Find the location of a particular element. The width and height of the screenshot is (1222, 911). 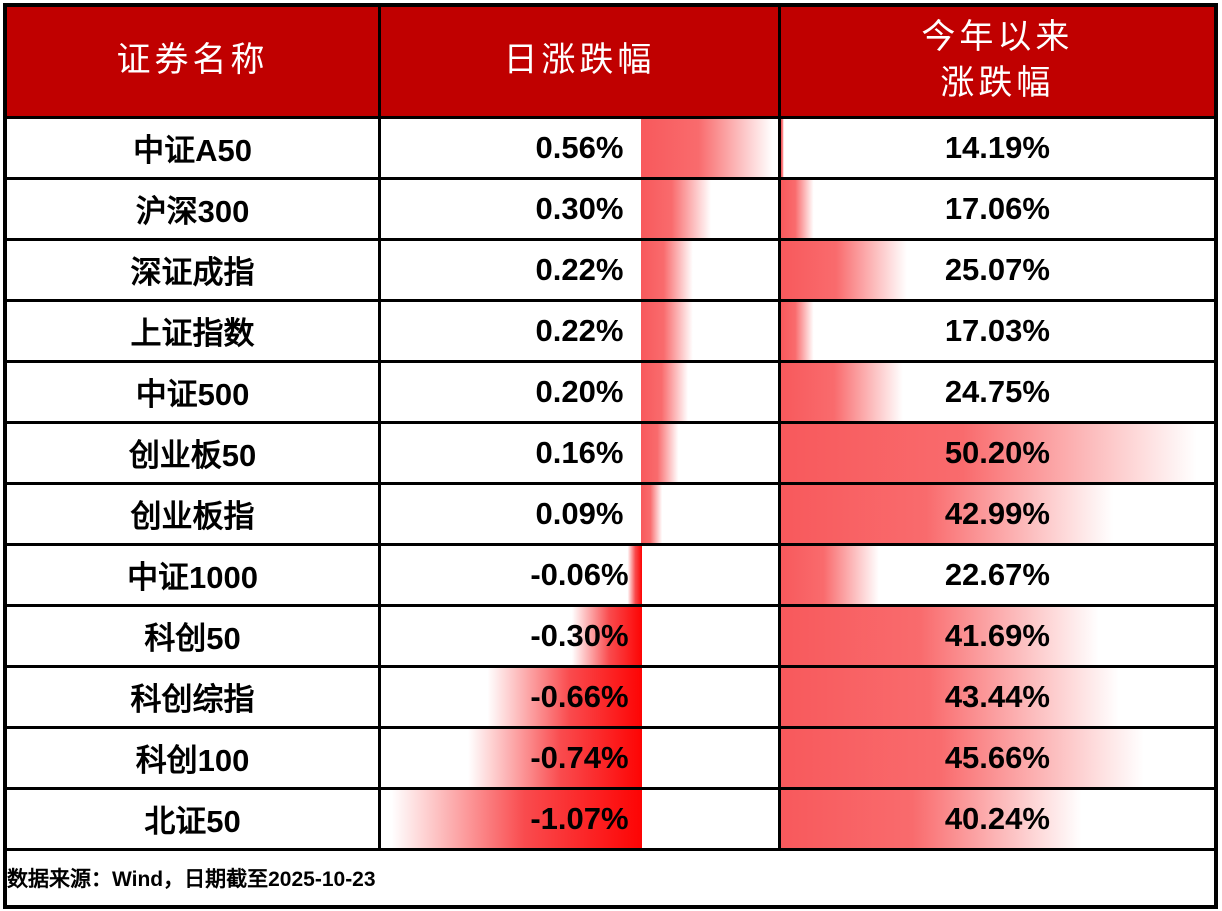

column-header-security-name: 证券名称 is located at coordinates (192, 61).